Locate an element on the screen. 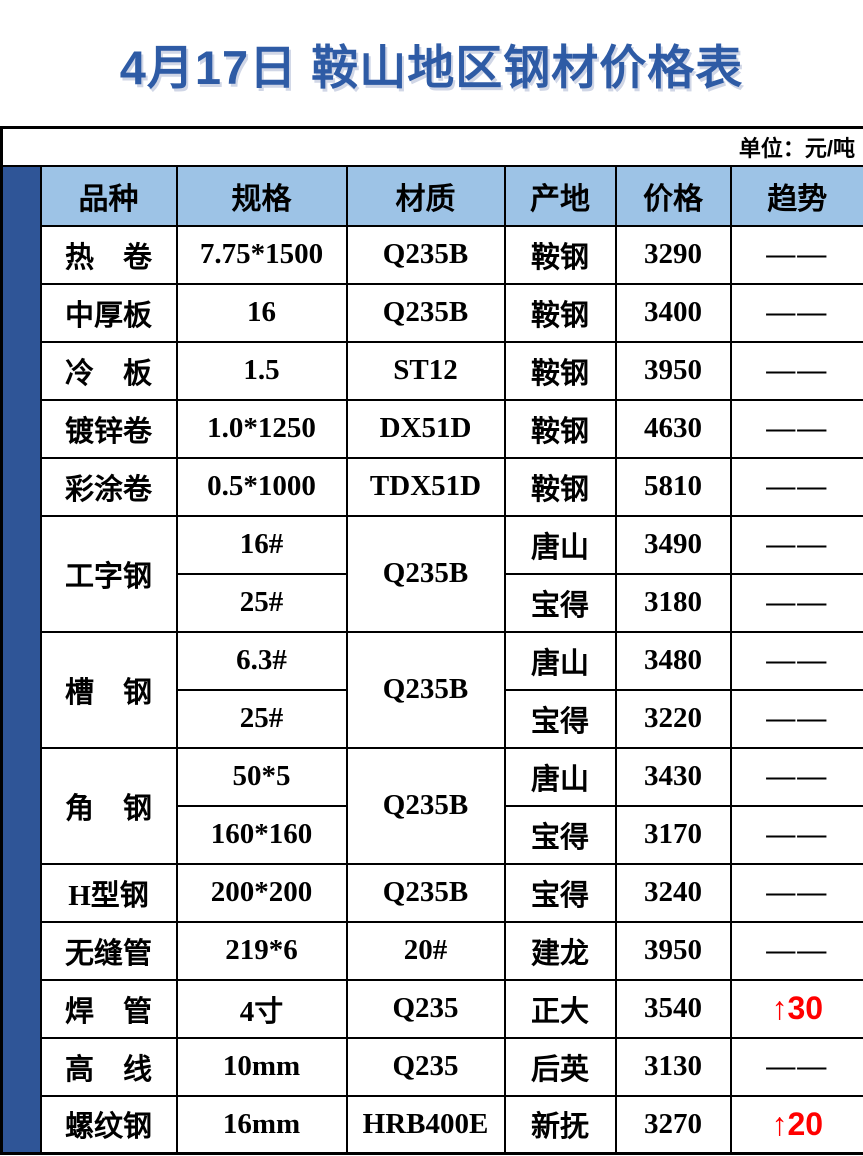 This screenshot has width=863, height=1156. price-cell: 3540 is located at coordinates (673, 1008).